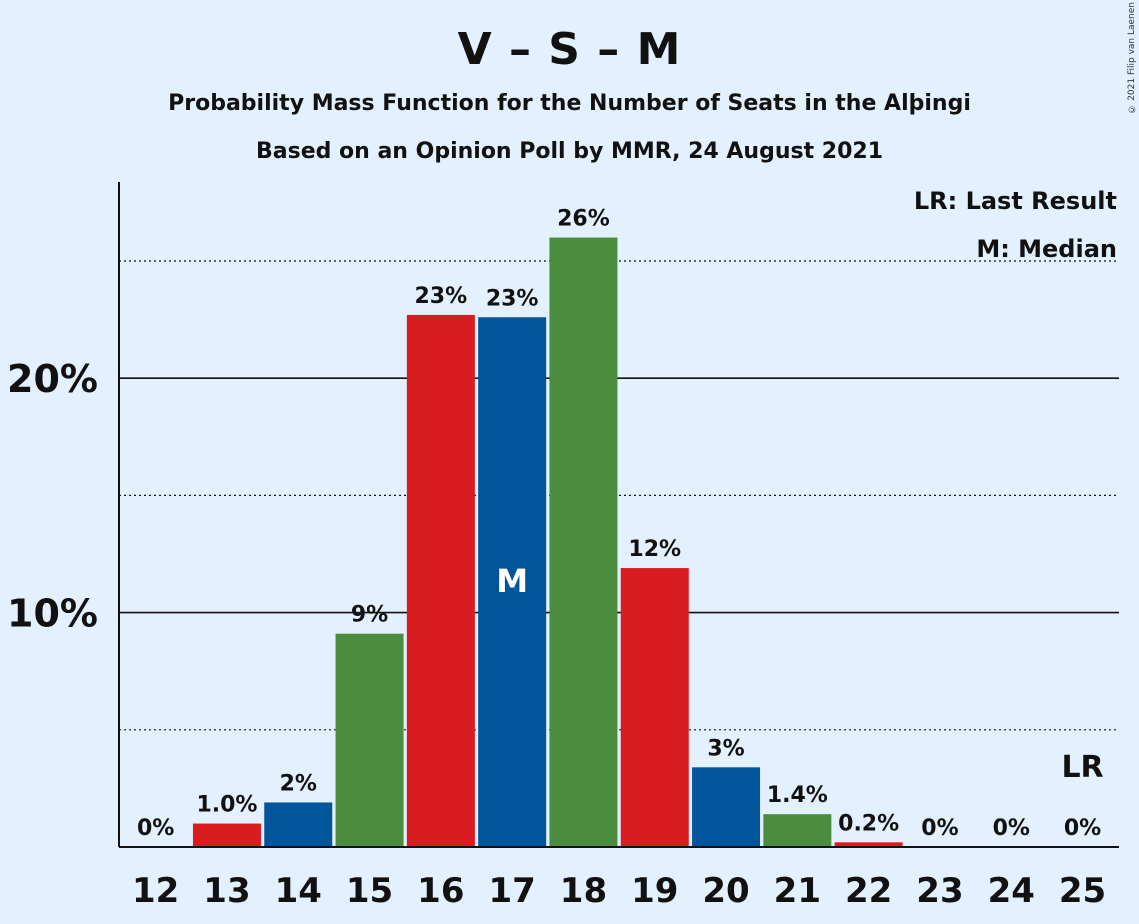 The width and height of the screenshot is (1139, 924). What do you see at coordinates (155, 891) in the screenshot?
I see `x-tick-label: 12` at bounding box center [155, 891].